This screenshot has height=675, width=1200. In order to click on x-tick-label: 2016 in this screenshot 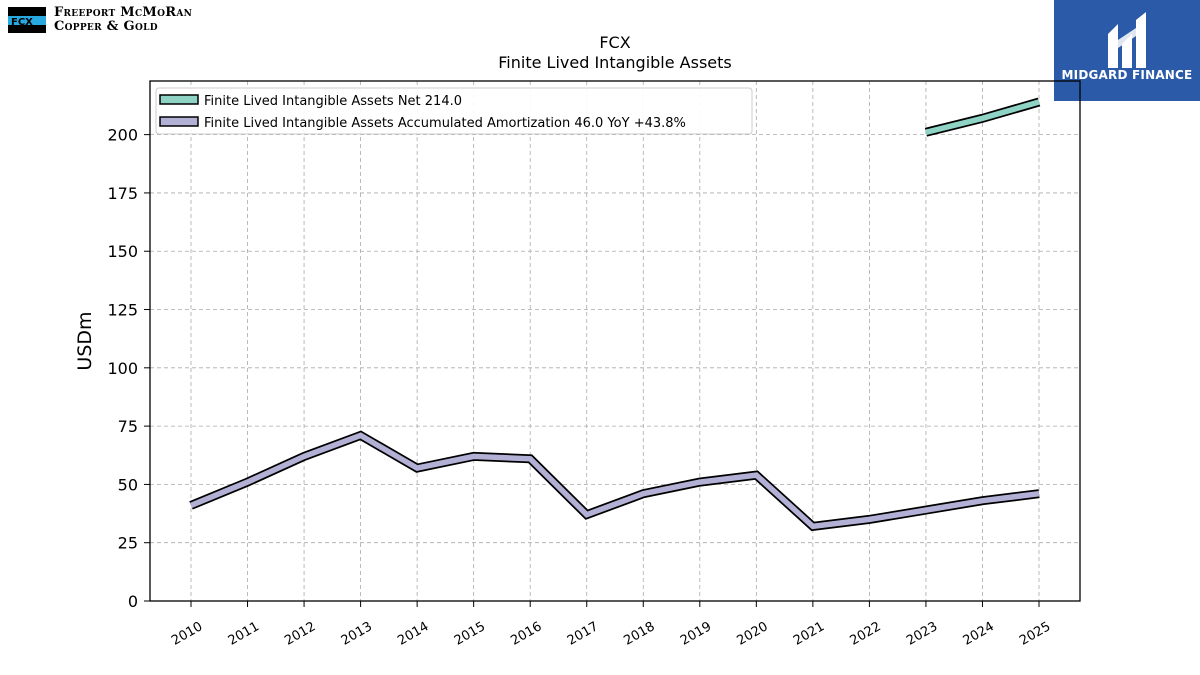, I will do `click(526, 634)`.